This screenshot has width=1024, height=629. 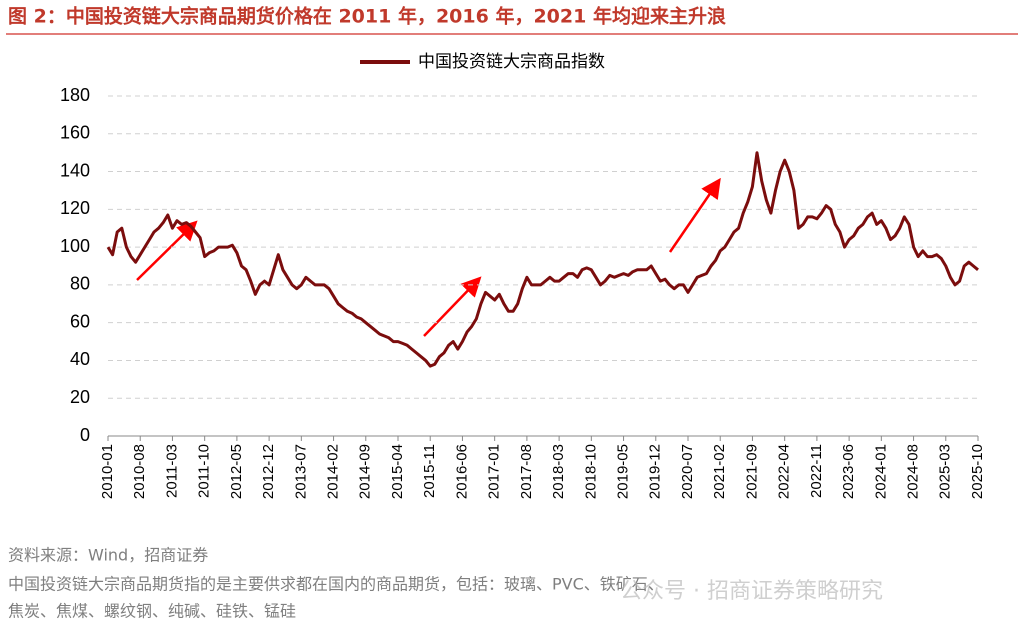 What do you see at coordinates (751, 591) in the screenshot?
I see `watermark: 公众号 · 招商证券策略研究` at bounding box center [751, 591].